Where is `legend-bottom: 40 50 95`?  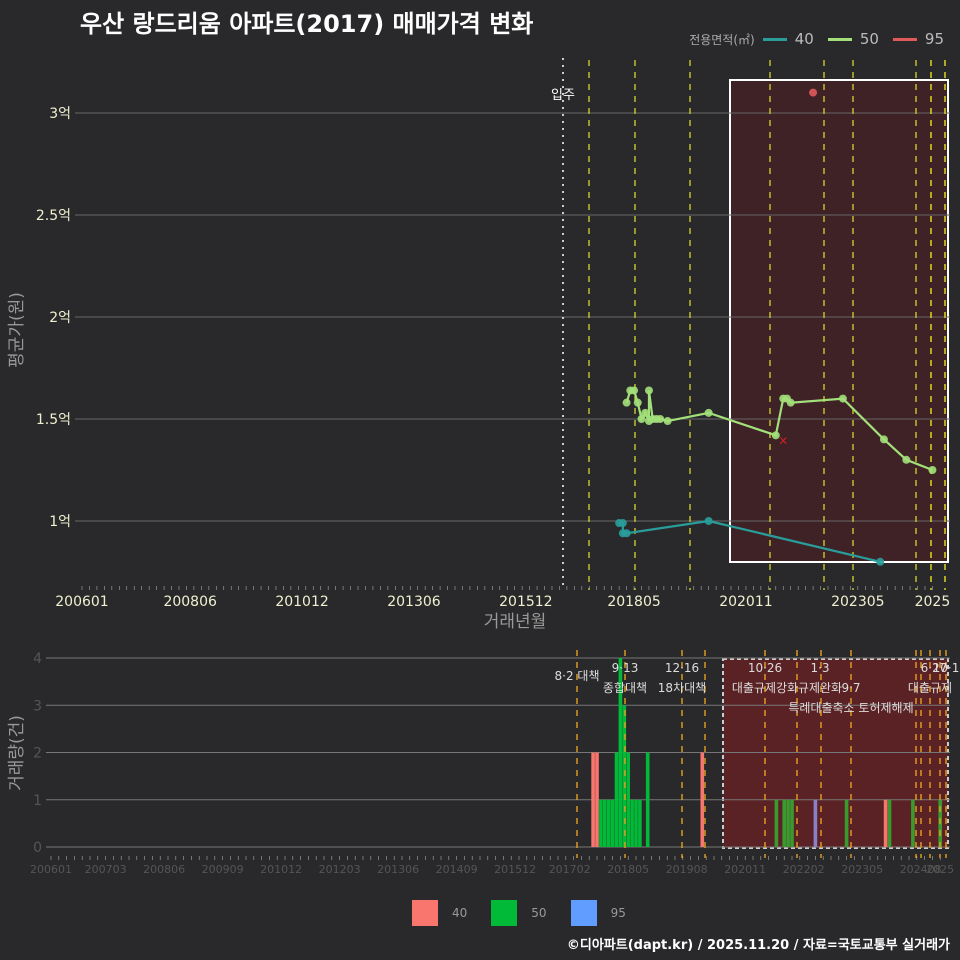 legend-bottom: 40 50 95 is located at coordinates (531, 913).